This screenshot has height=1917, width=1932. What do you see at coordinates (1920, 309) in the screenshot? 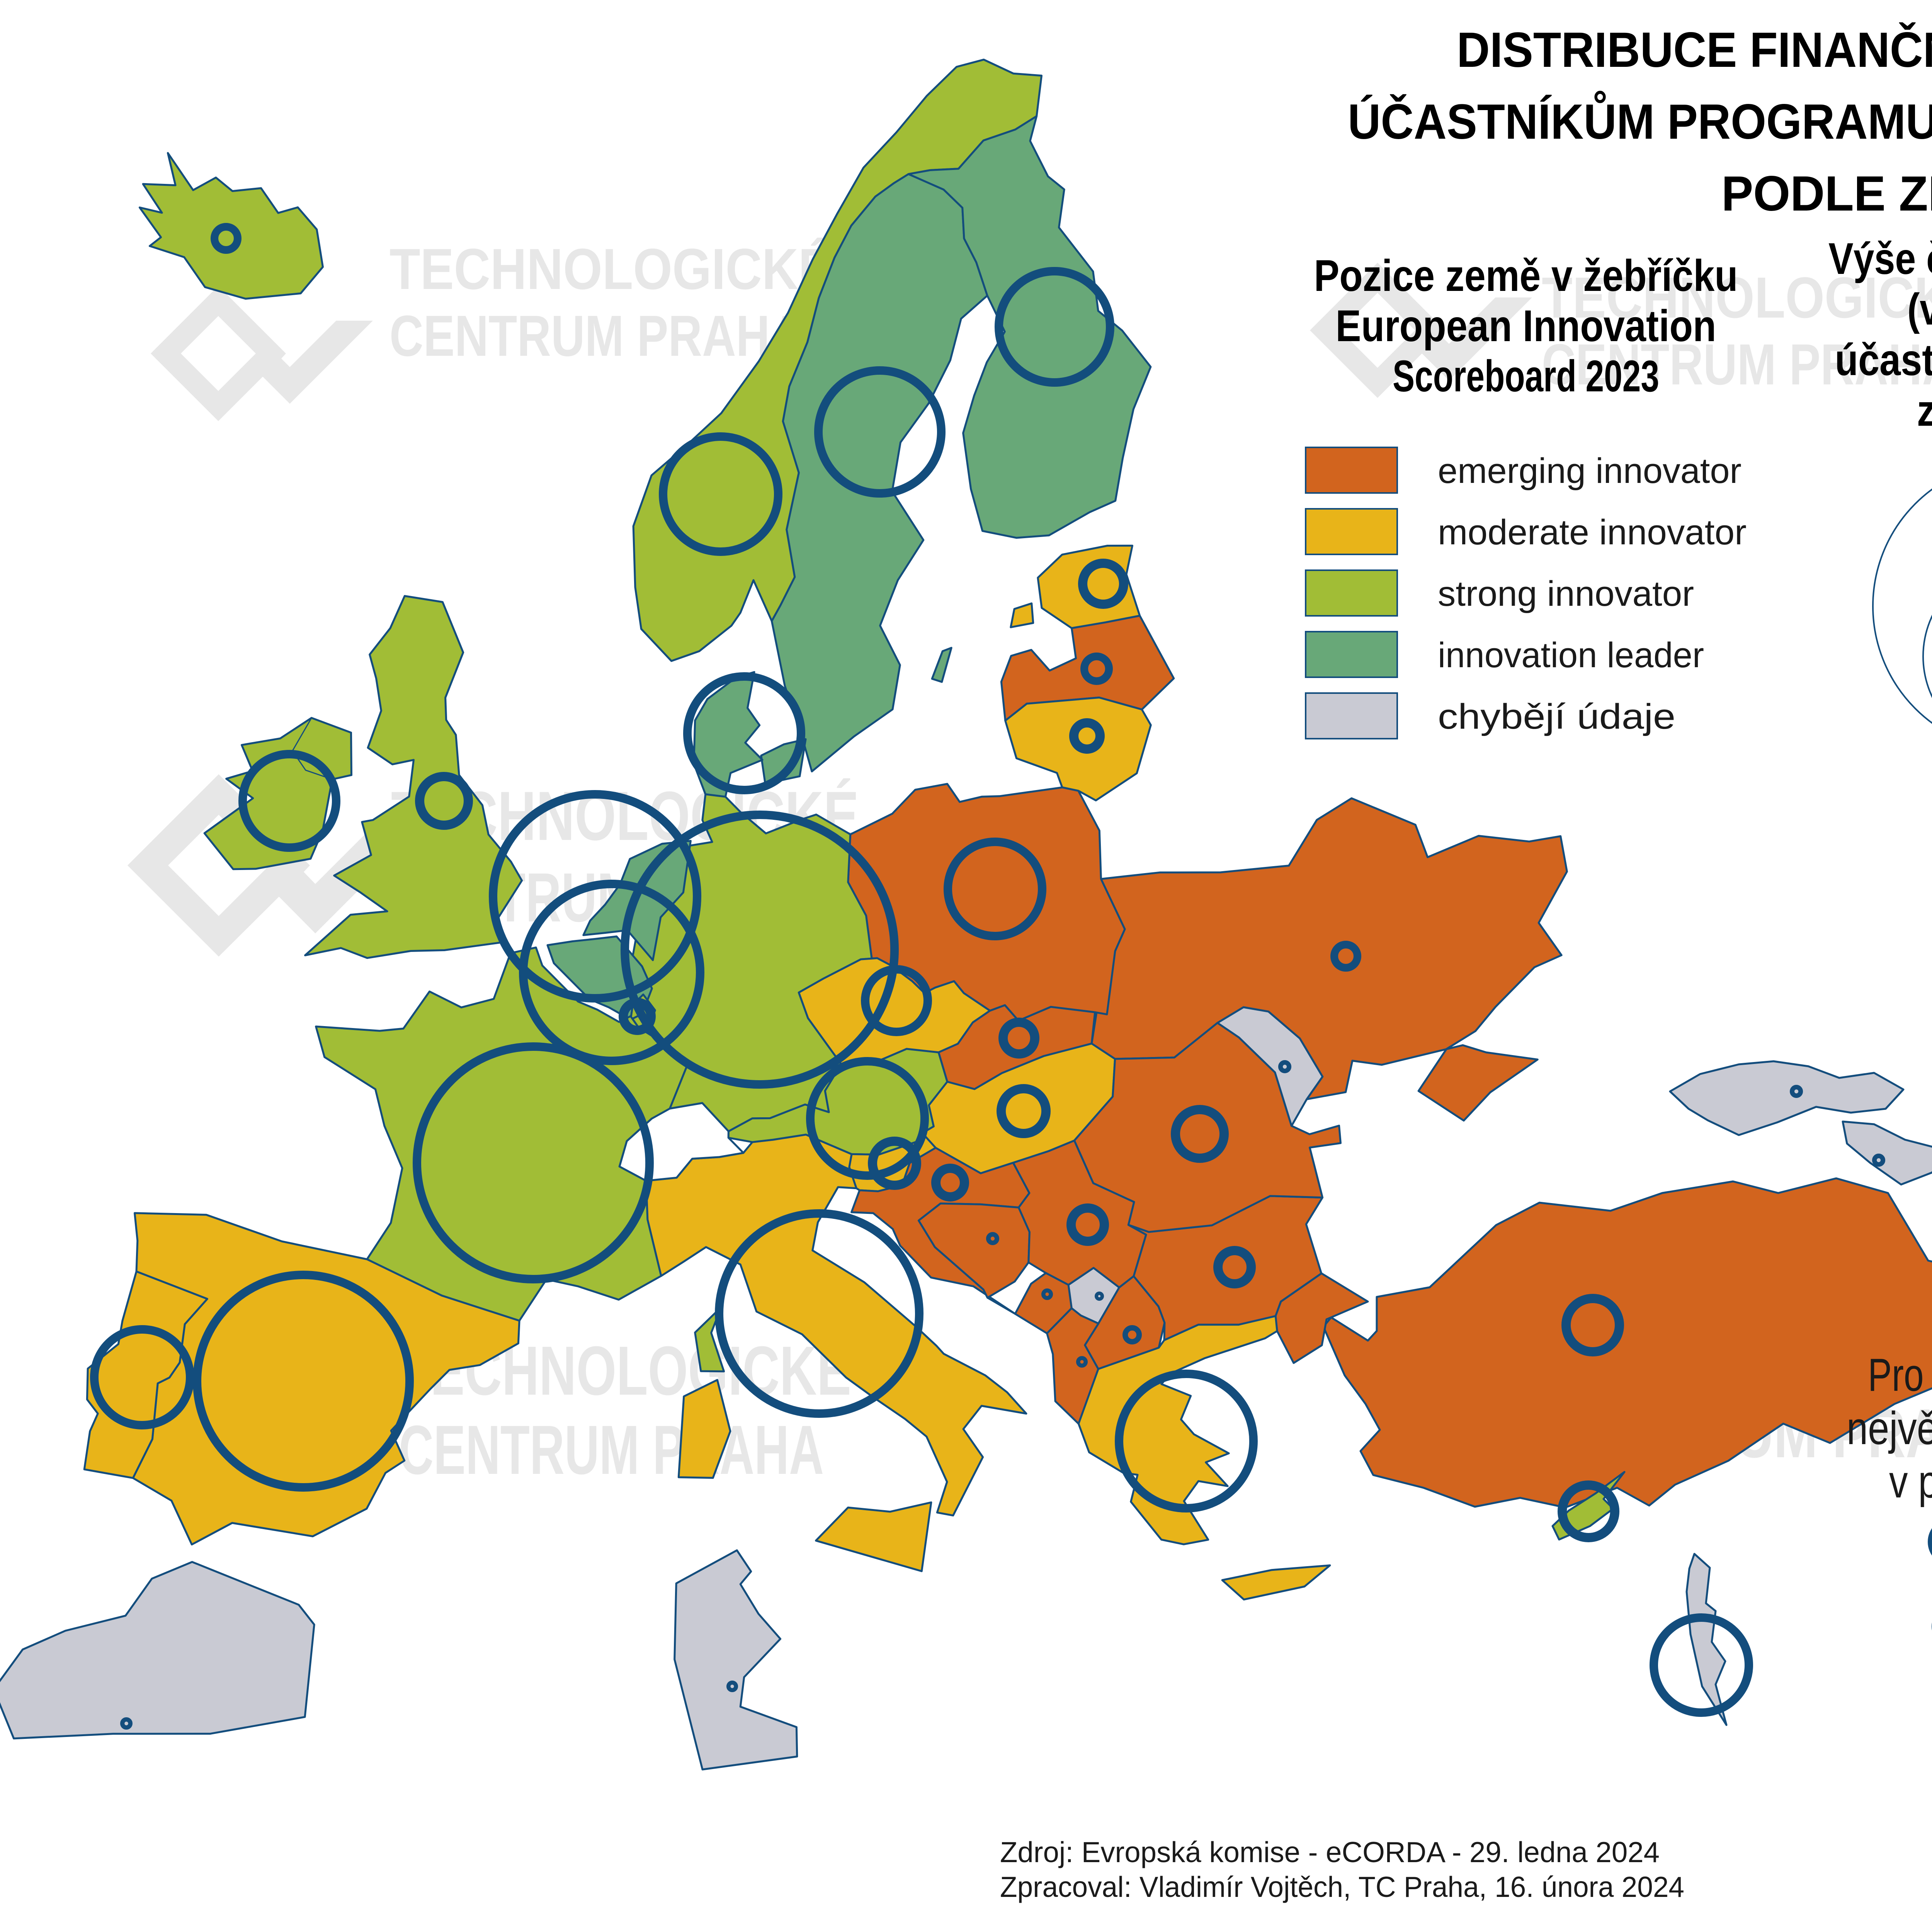
I see `svg-text: (v milionech EUR)` at bounding box center [1920, 309].